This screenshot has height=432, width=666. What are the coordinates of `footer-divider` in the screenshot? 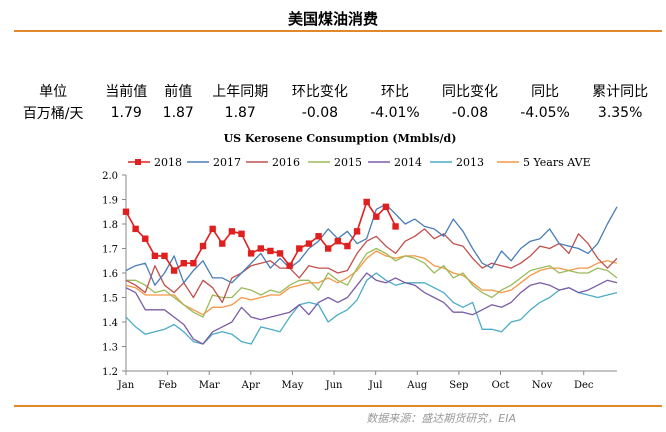 It's located at (338, 406).